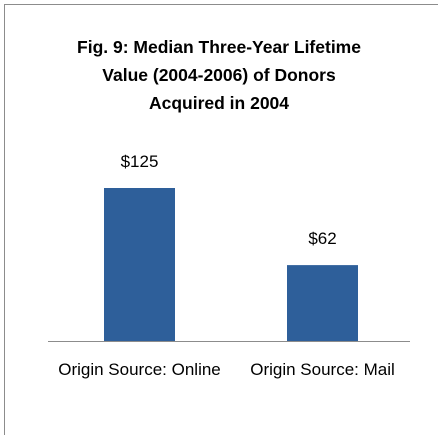 This screenshot has width=438, height=435. Describe the element at coordinates (139, 369) in the screenshot. I see `x-tick-label: Origin Source: Online` at that location.